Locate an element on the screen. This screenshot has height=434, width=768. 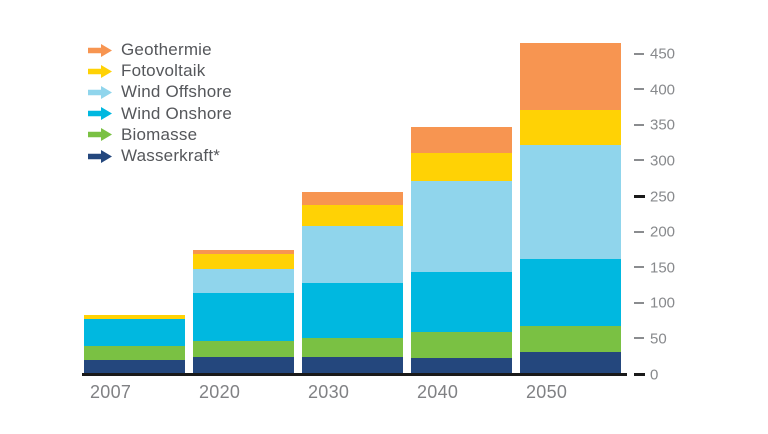
legend-item-biomasse: Biomasse is located at coordinates (142, 135).